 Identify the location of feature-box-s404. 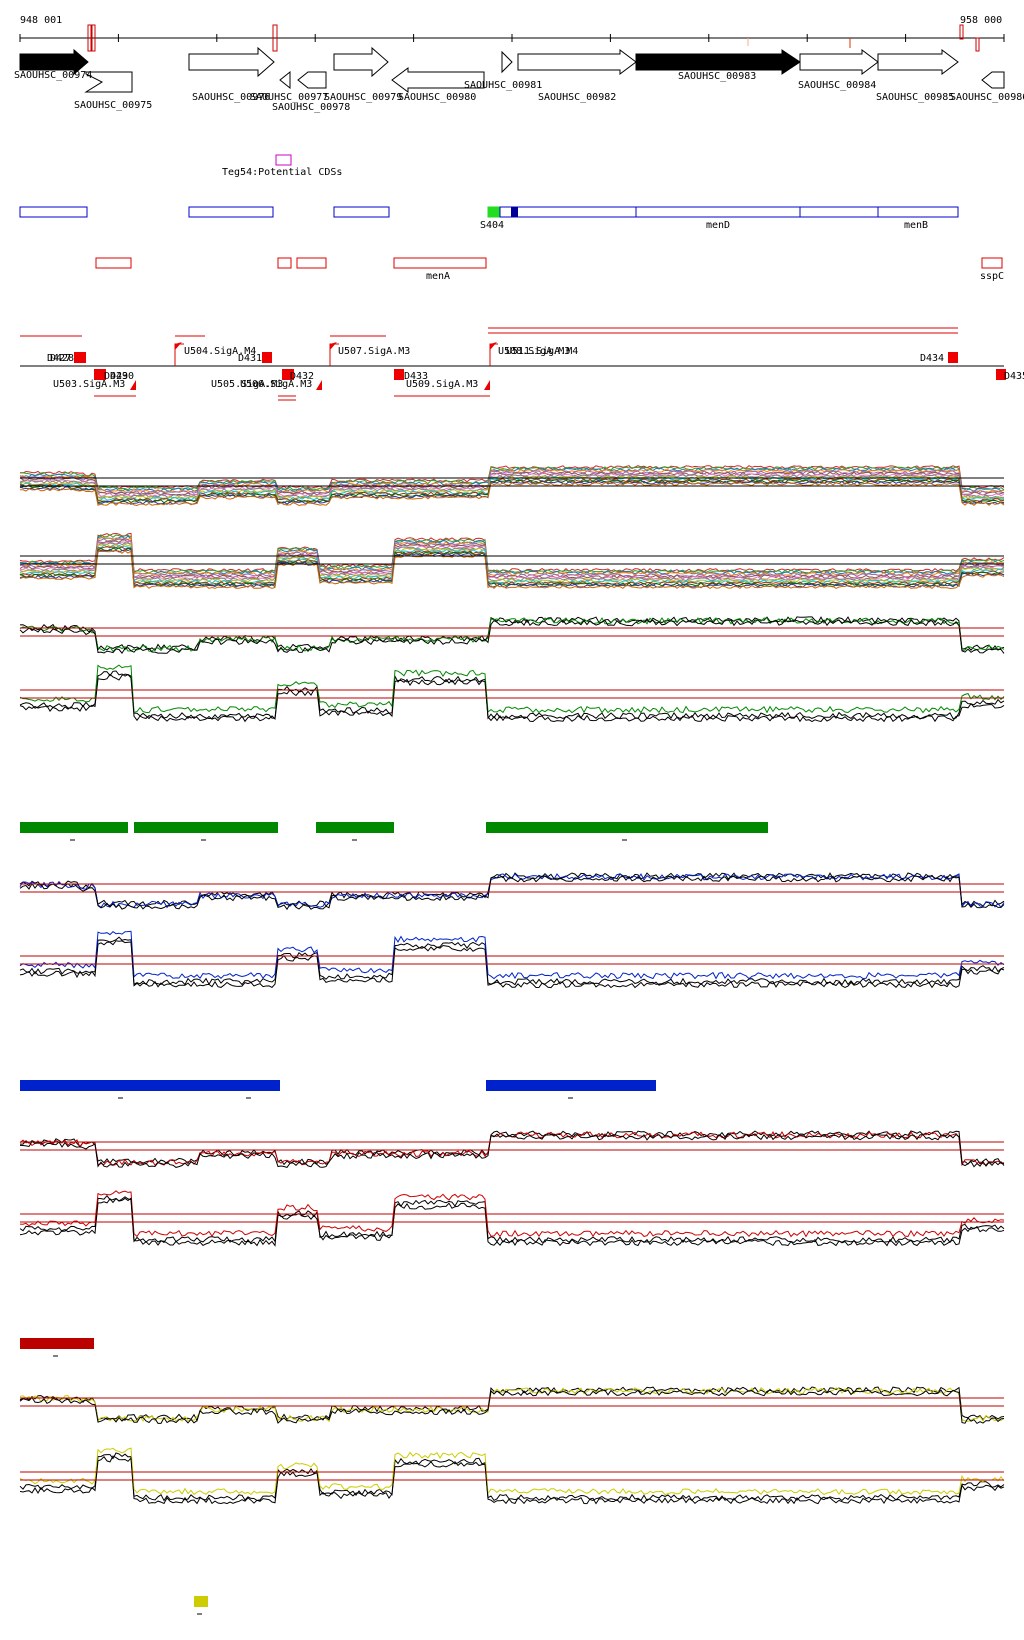
(493, 212).